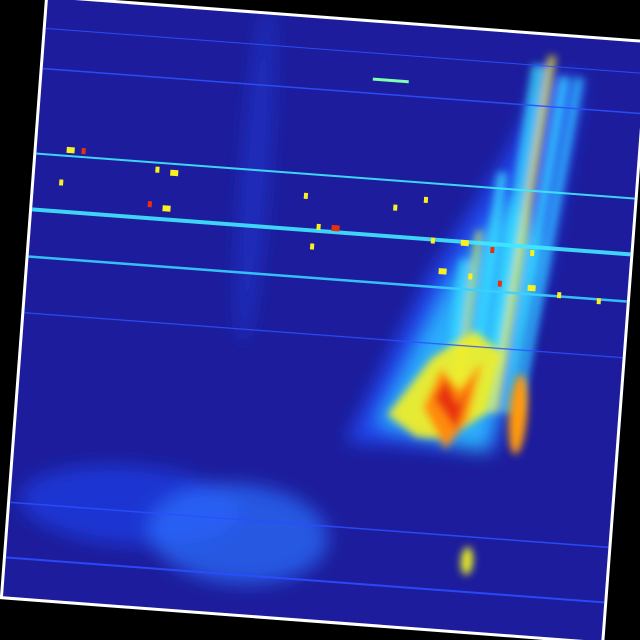 This screenshot has height=640, width=640. Describe the element at coordinates (390, 80) in the screenshot. I see `short-line` at that location.